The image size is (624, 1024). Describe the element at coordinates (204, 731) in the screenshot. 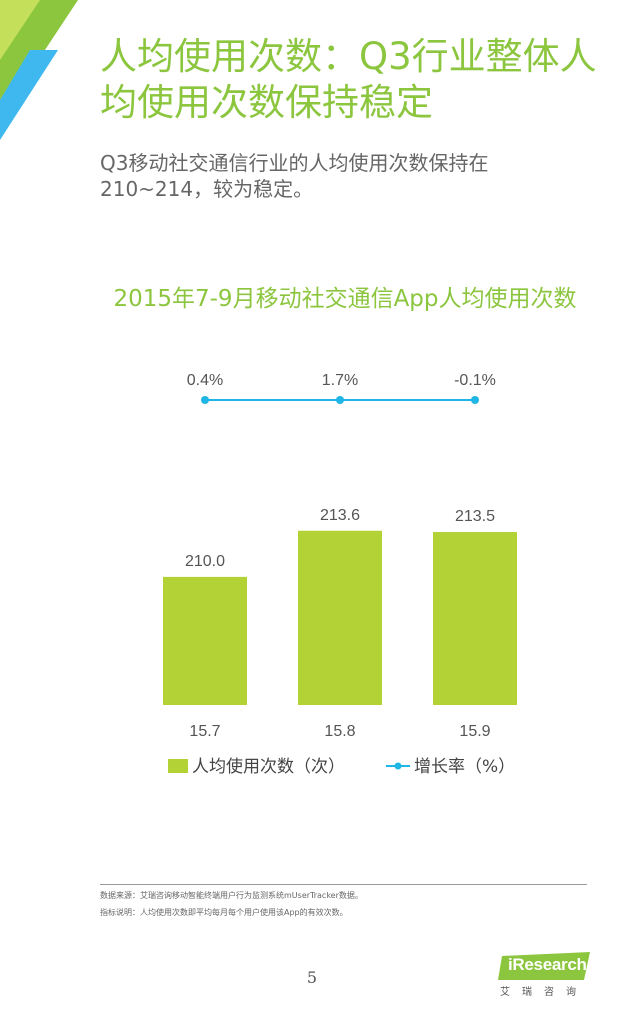

I see `x-tick-label: 15.7` at that location.